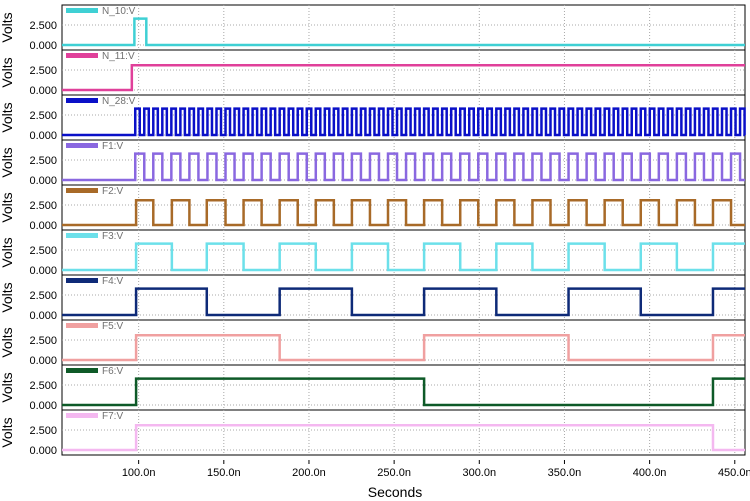 The height and width of the screenshot is (501, 750). What do you see at coordinates (112, 326) in the screenshot?
I see `series-name: F5:V` at bounding box center [112, 326].